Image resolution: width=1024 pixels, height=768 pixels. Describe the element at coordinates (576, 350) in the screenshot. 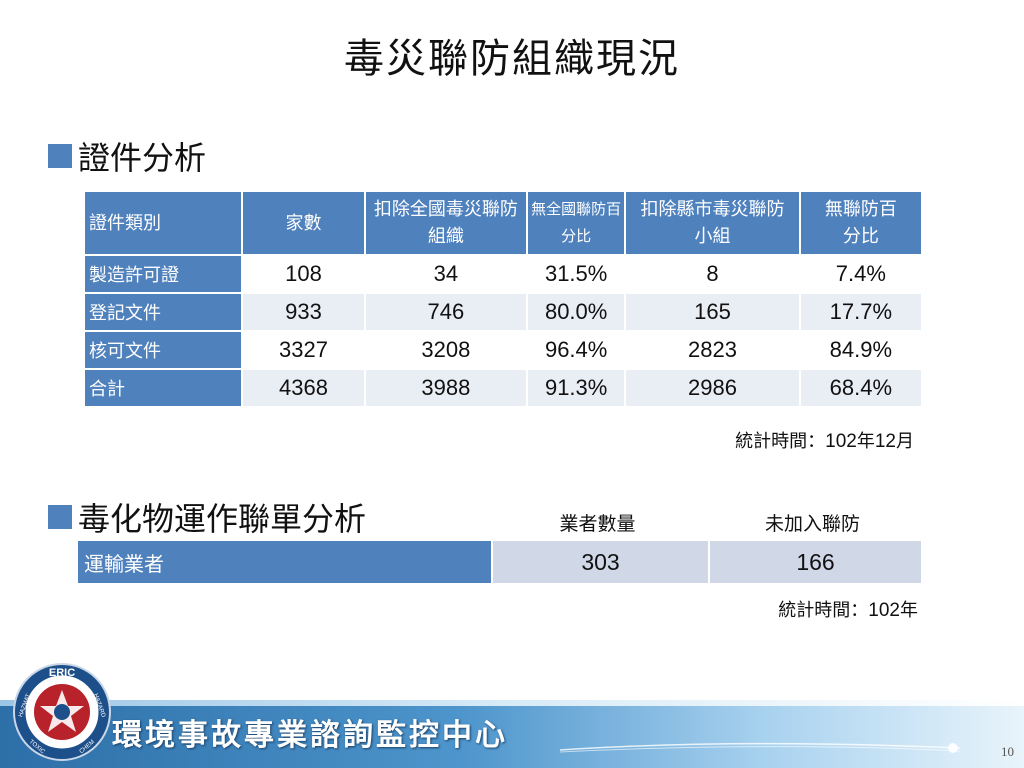

I see `table-cell: 96.4%` at that location.